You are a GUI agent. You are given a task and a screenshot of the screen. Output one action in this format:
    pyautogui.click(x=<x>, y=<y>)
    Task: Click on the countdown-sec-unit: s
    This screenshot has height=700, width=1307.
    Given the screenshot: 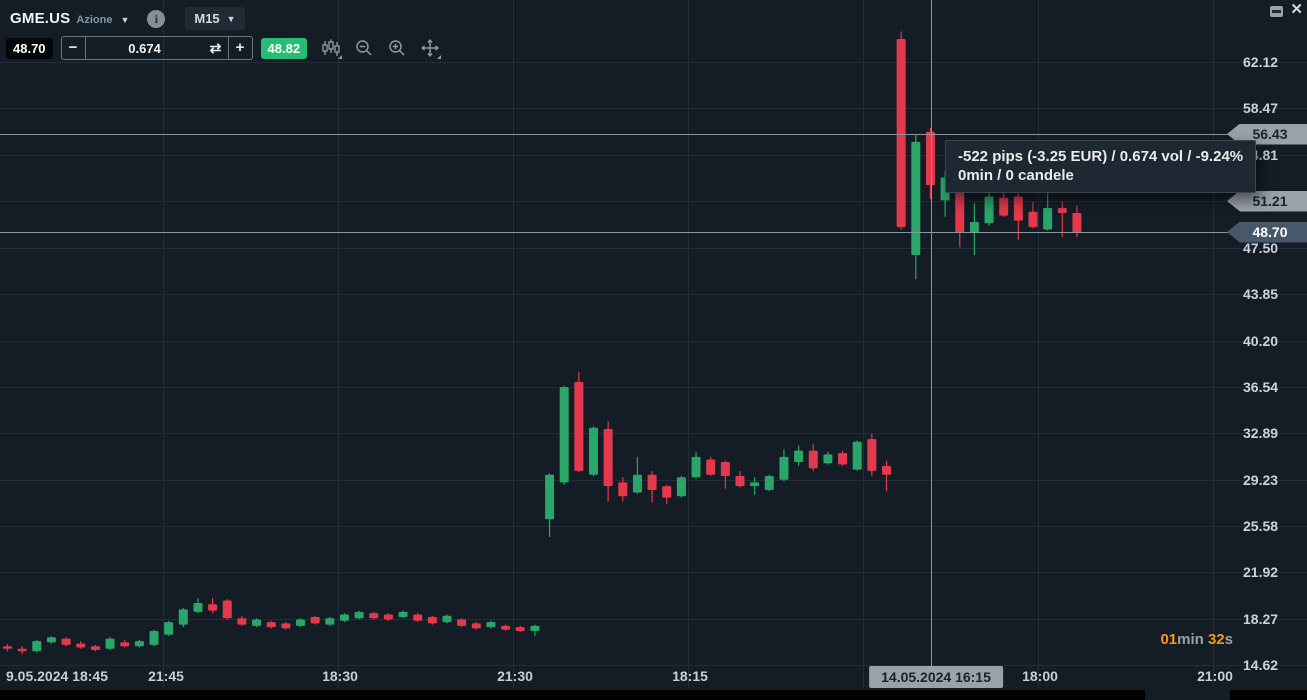 What is the action you would take?
    pyautogui.click(x=1228, y=639)
    